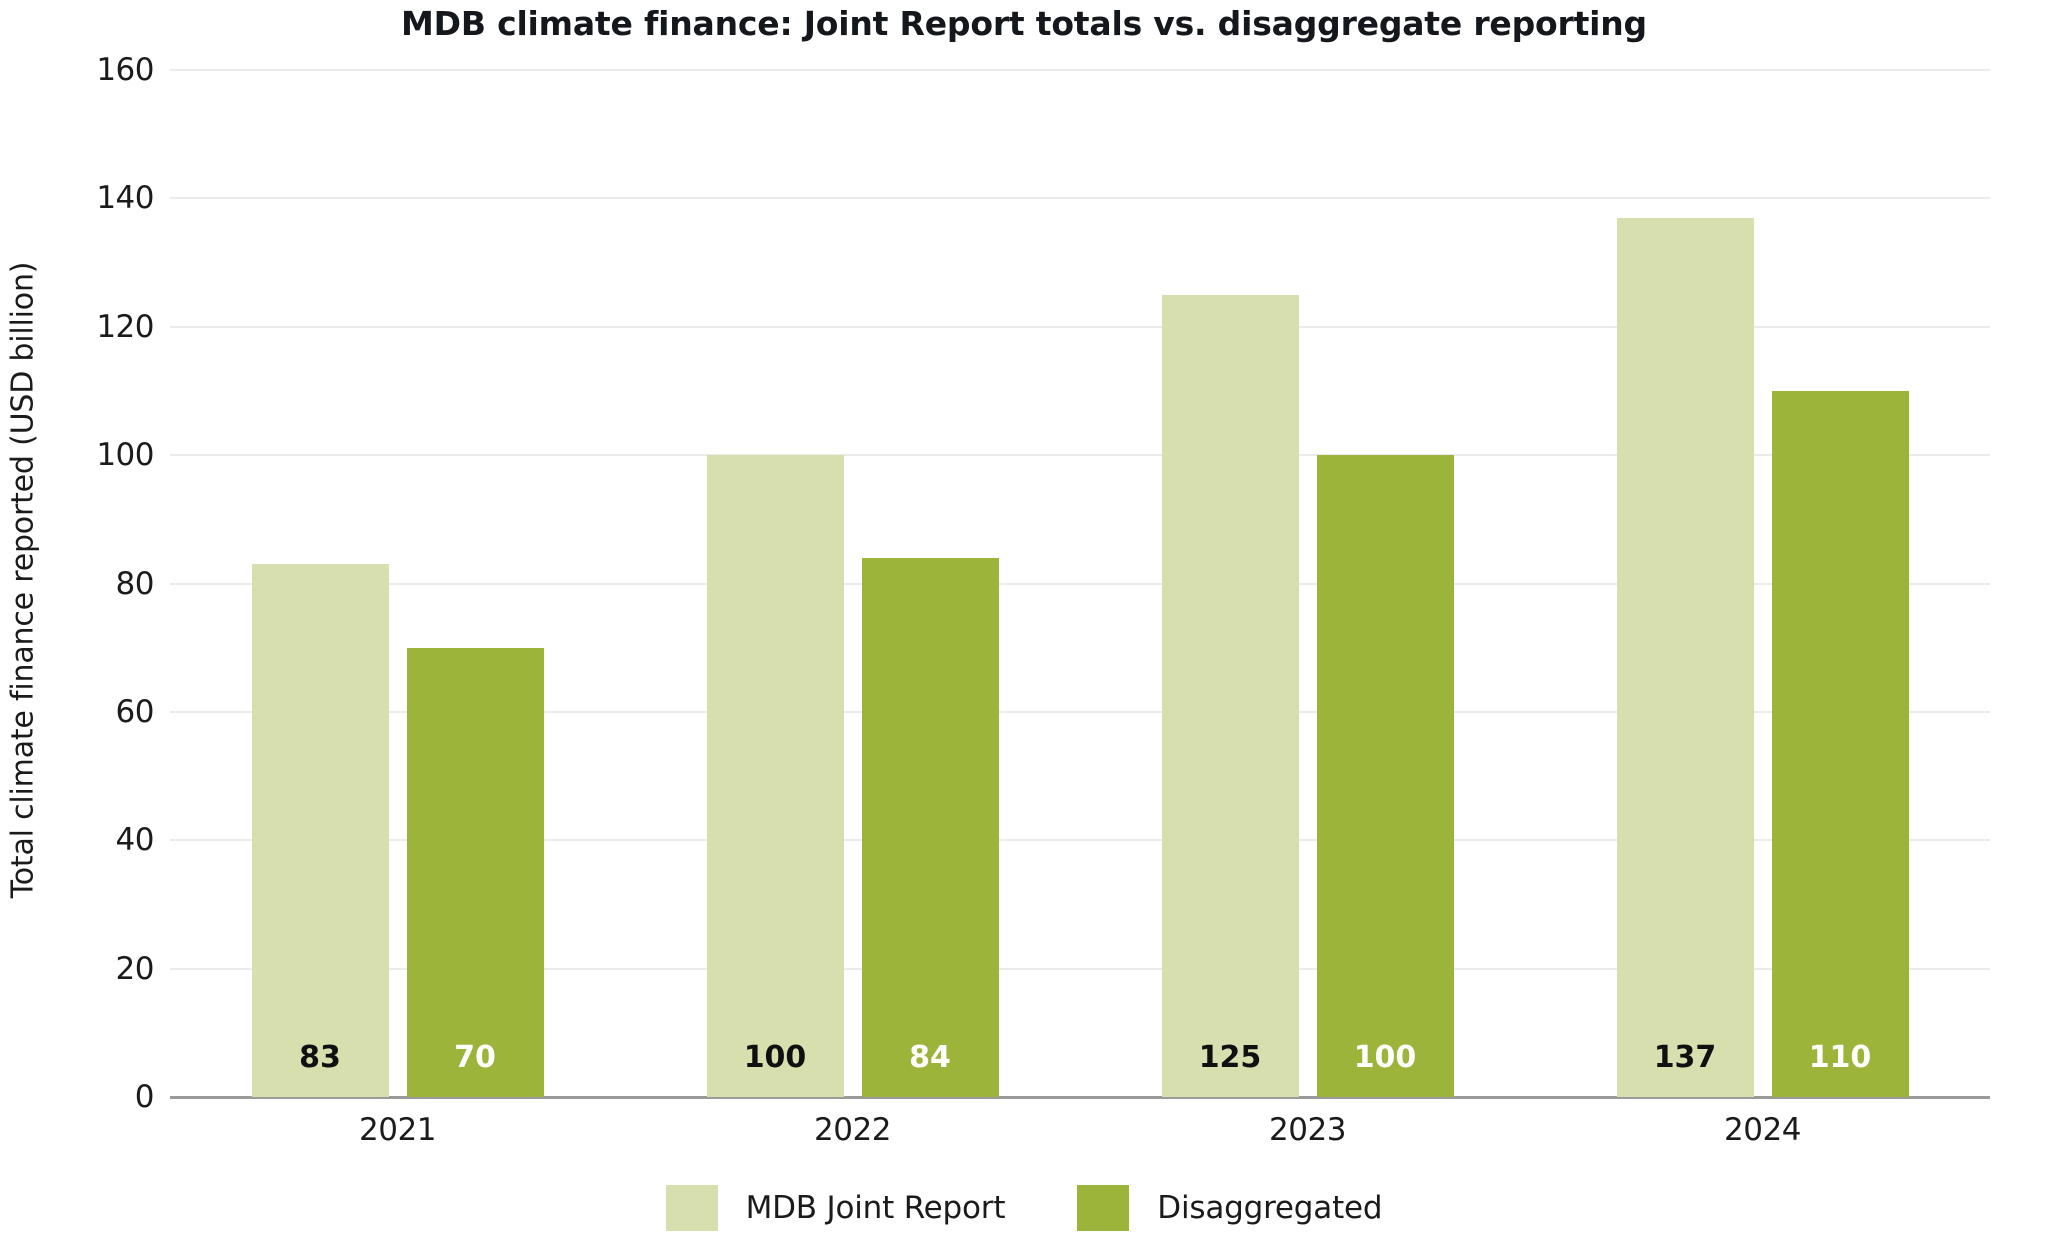 The image size is (2048, 1246). I want to click on y-axis-tick-label: 0, so click(144, 1097).